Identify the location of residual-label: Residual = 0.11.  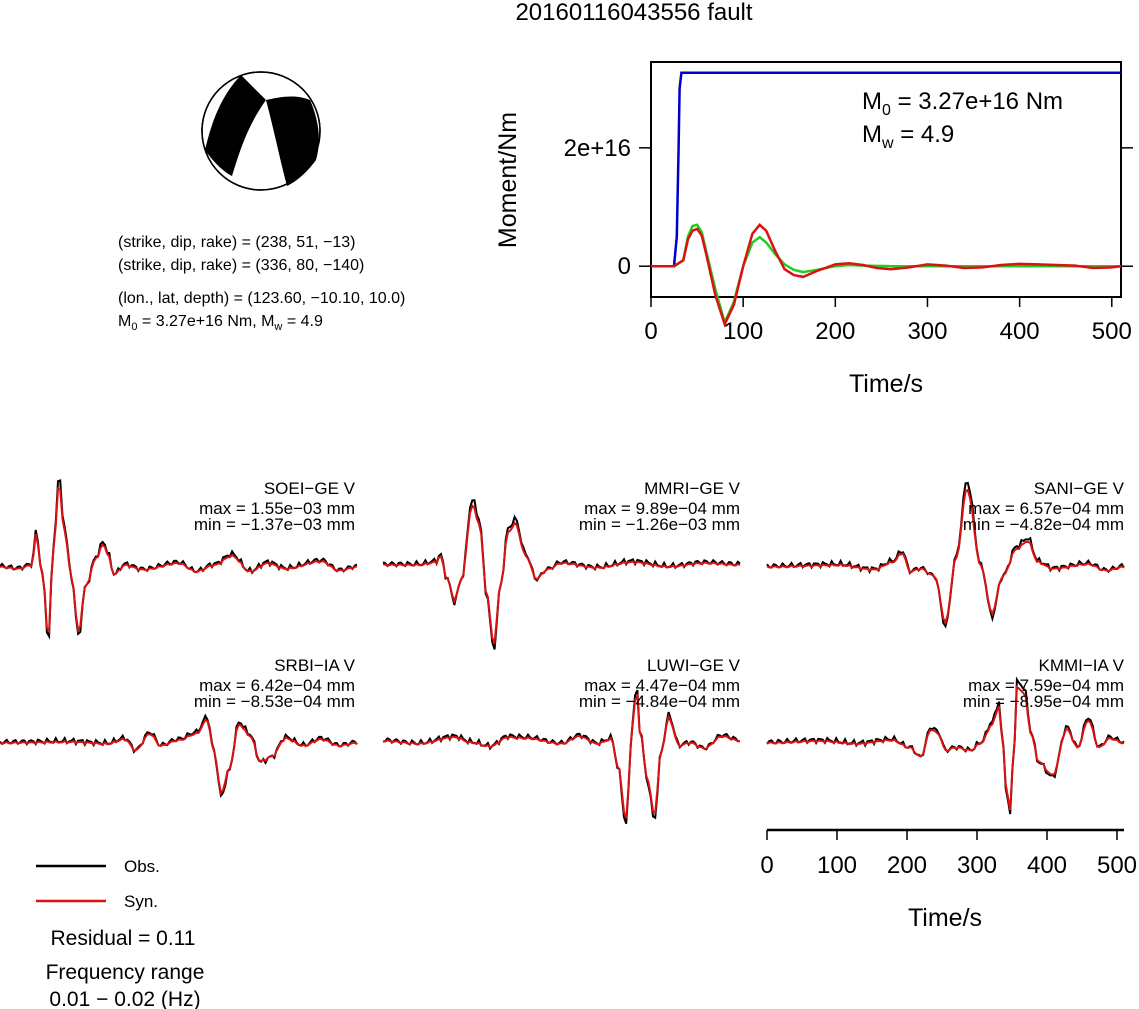
(123, 938).